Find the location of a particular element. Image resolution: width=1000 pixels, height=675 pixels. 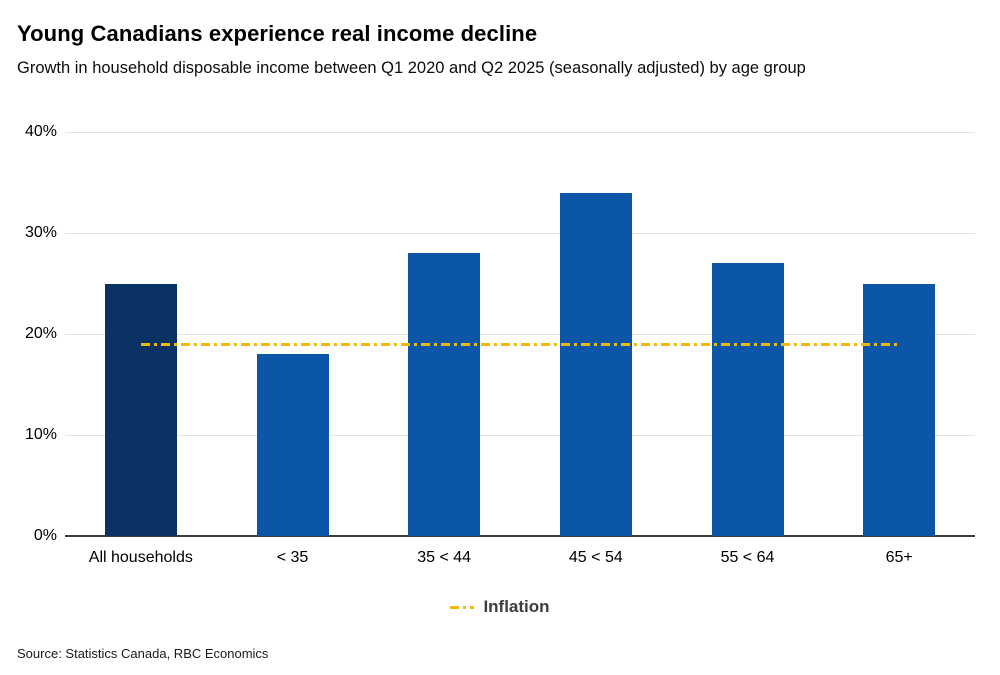

inflation-line-legend-swatch is located at coordinates (462, 607).